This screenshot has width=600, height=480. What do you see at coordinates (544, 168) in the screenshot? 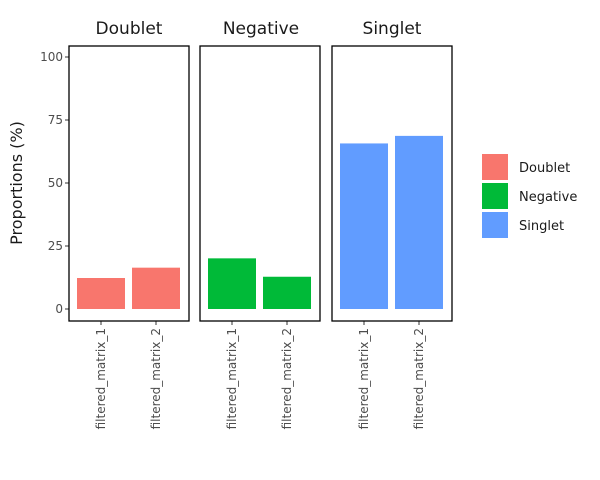
I see `legend-label-doublet: Doublet` at bounding box center [544, 168].